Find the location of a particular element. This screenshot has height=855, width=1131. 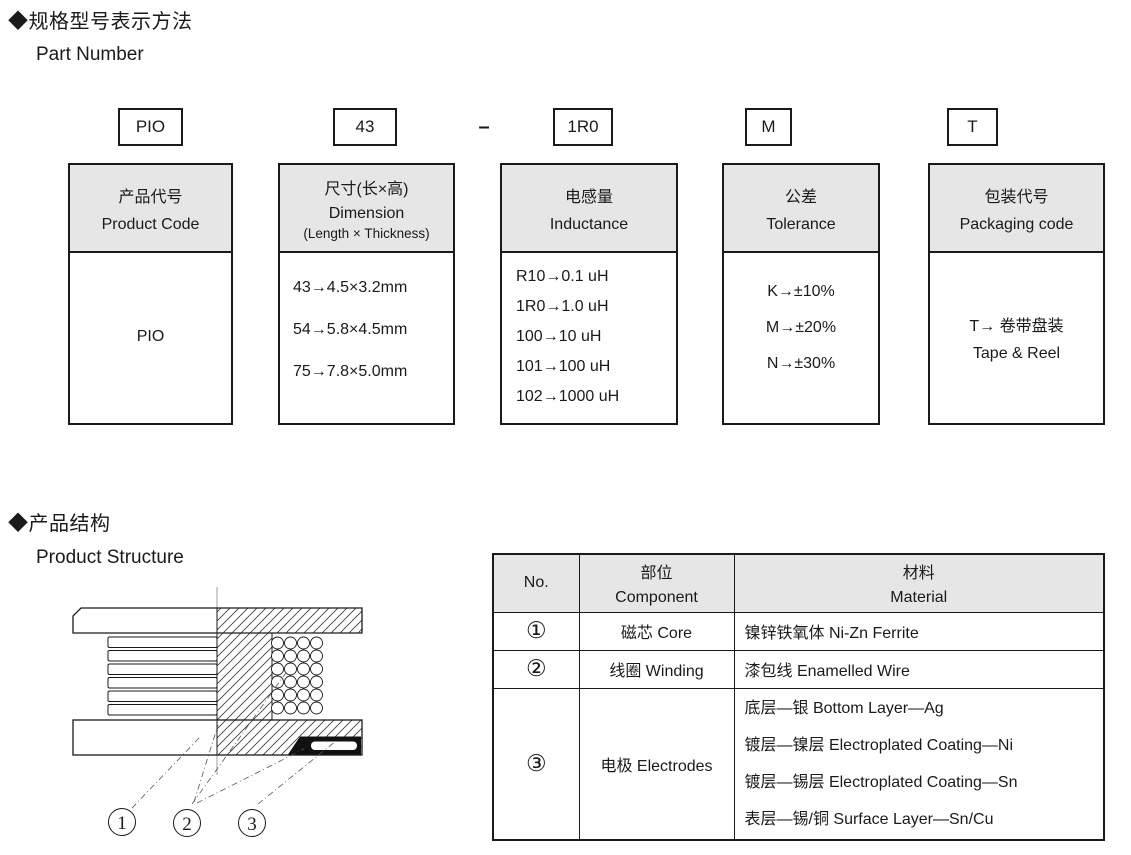

diagram-label-1: 1 is located at coordinates (122, 823).